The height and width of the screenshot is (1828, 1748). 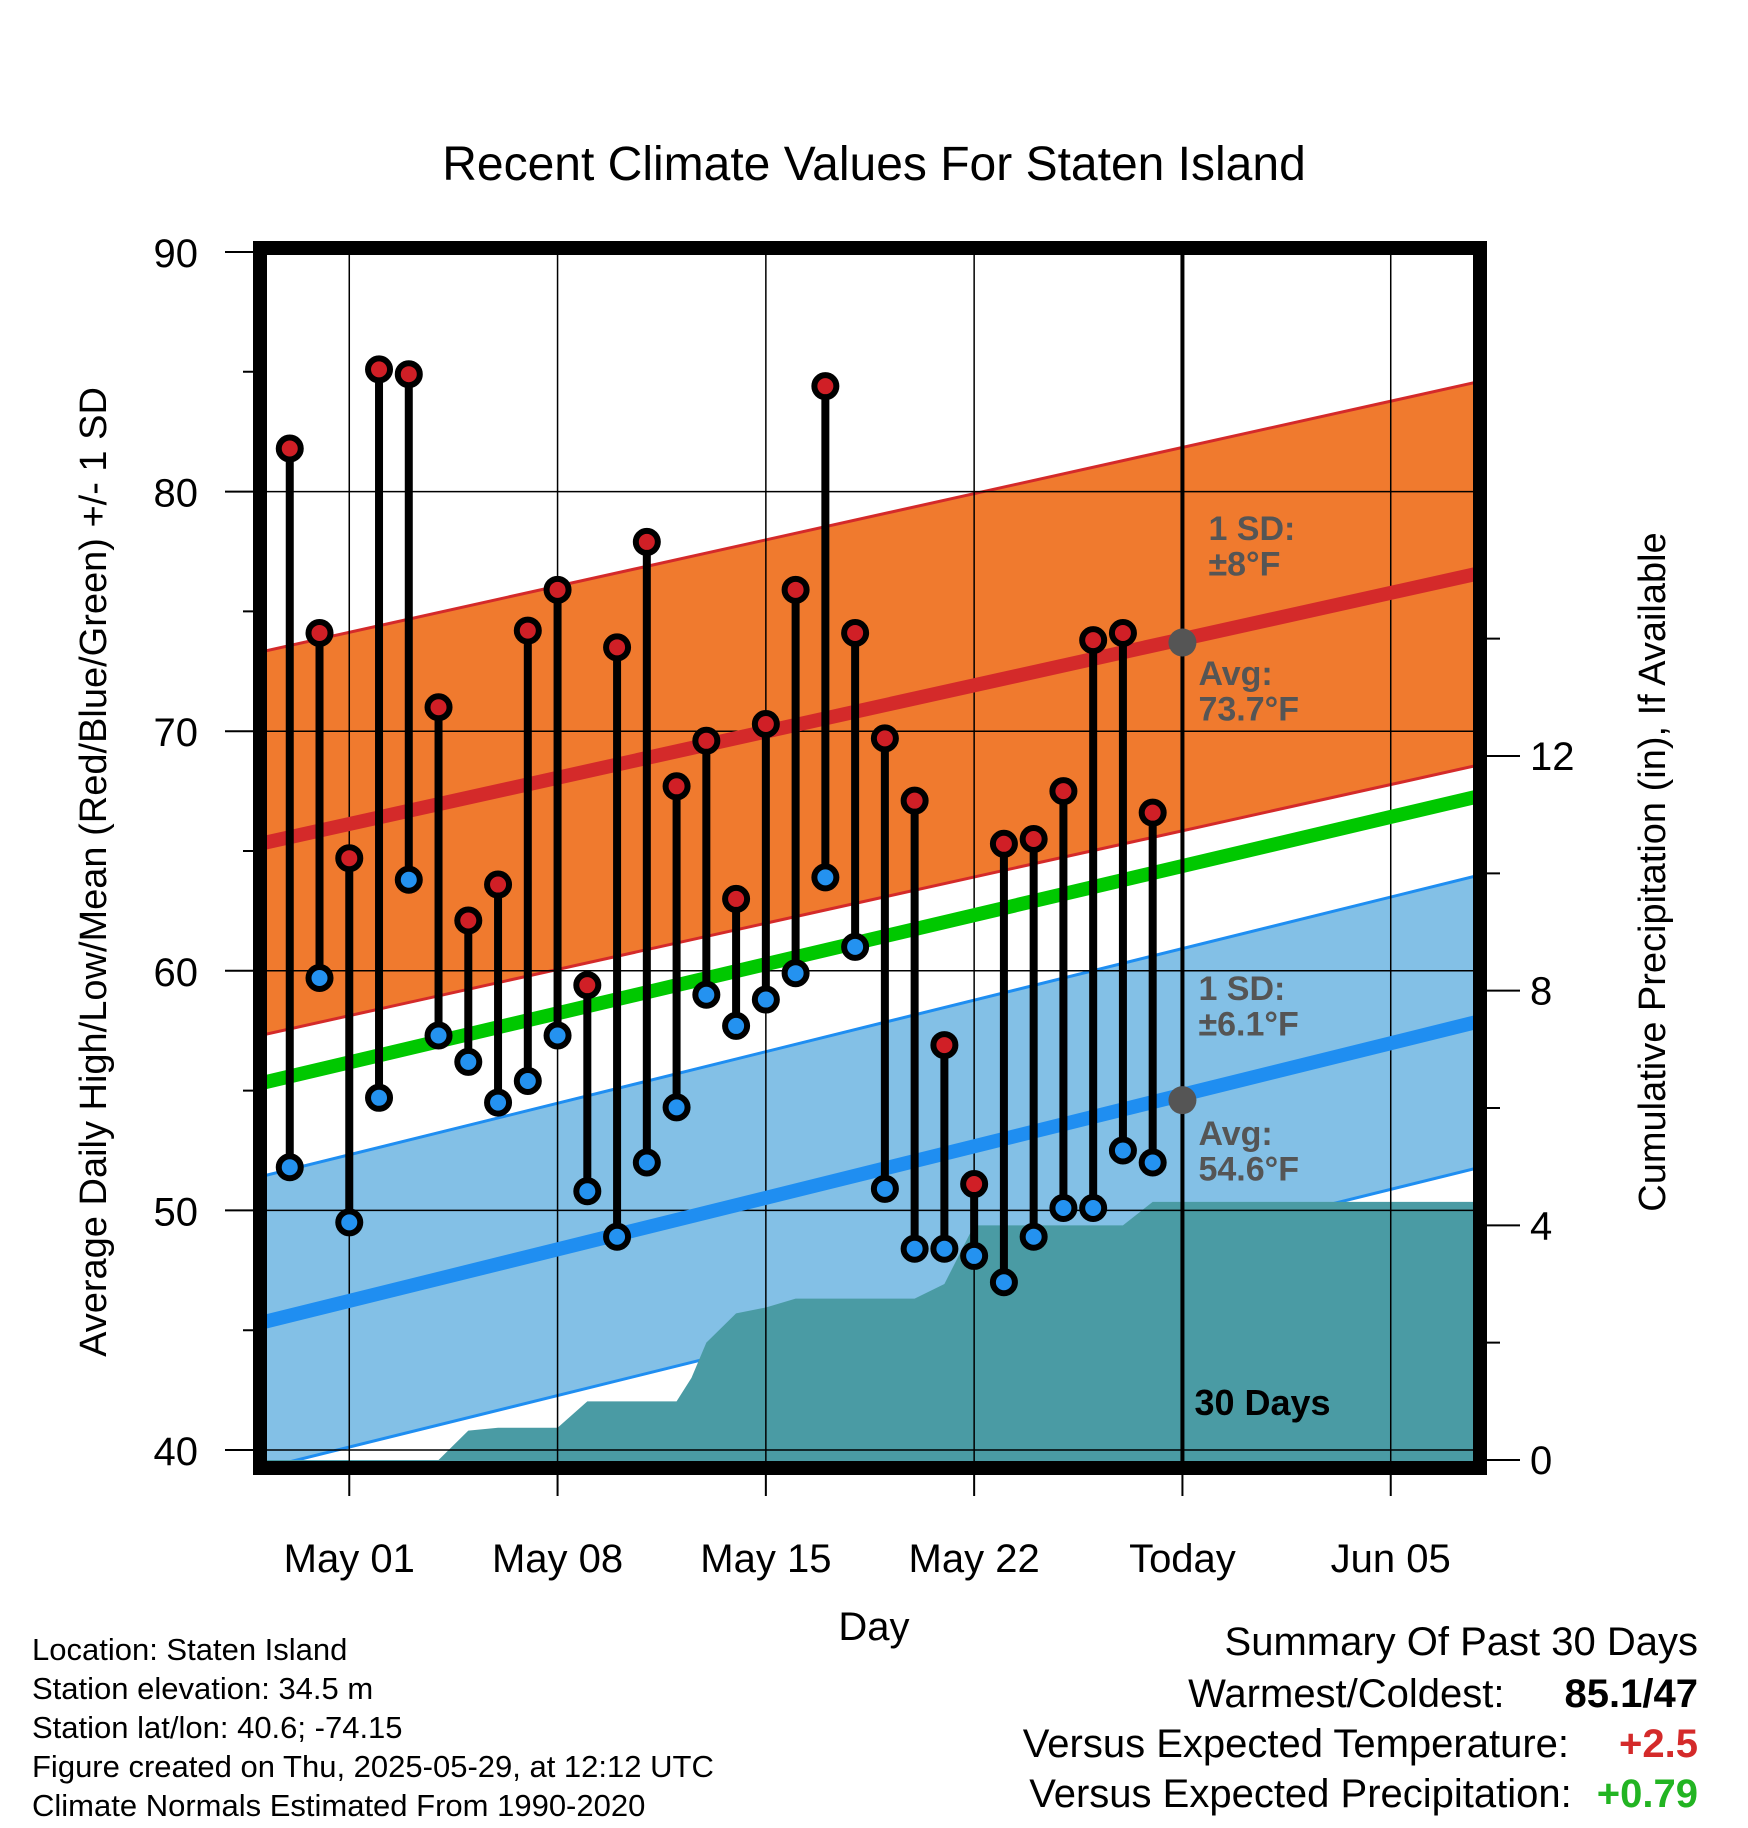 I want to click on temp-value: +2.5, so click(x=1658, y=1744).